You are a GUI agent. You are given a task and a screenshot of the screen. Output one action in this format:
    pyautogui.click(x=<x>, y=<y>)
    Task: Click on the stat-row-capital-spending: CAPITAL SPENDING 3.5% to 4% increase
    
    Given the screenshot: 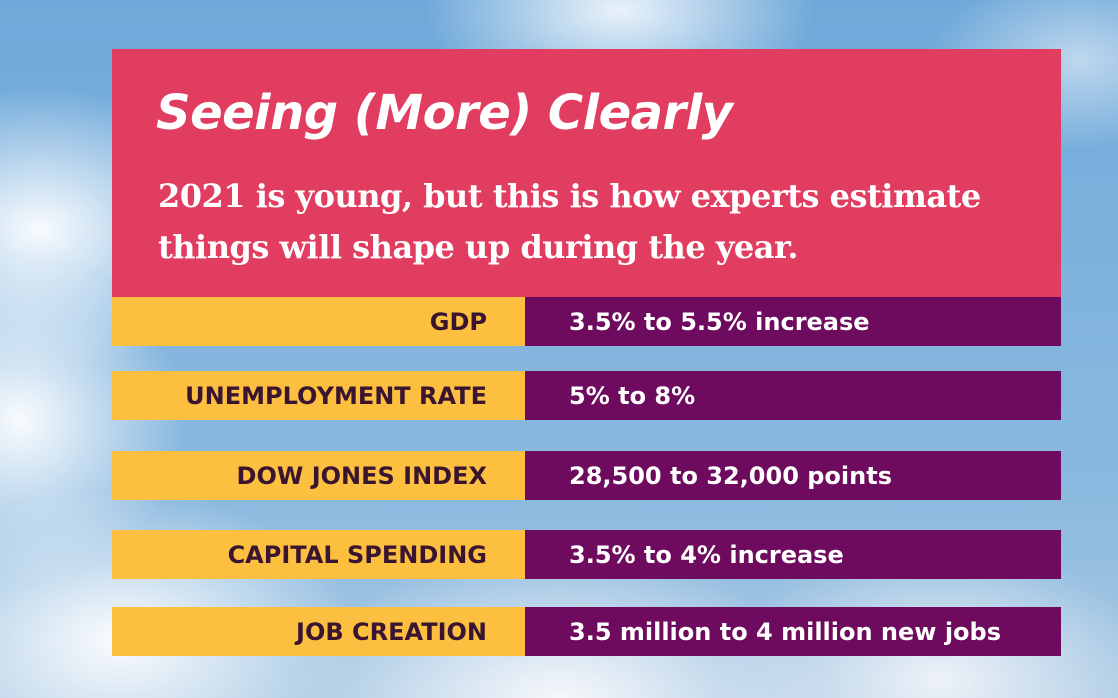 What is the action you would take?
    pyautogui.click(x=586, y=554)
    